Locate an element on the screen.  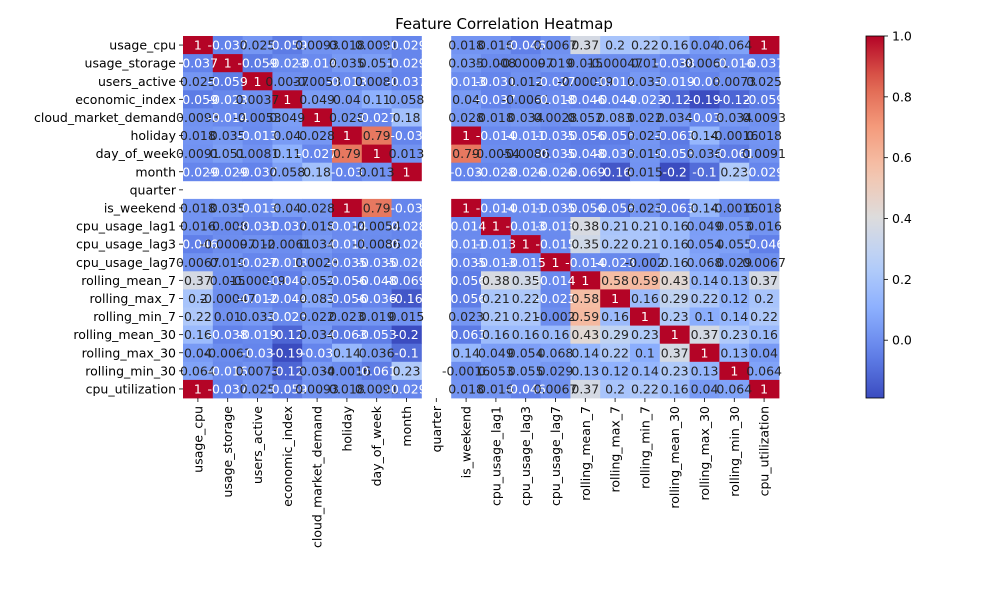
cell-annotation: -0.011 is located at coordinates (526, 207).